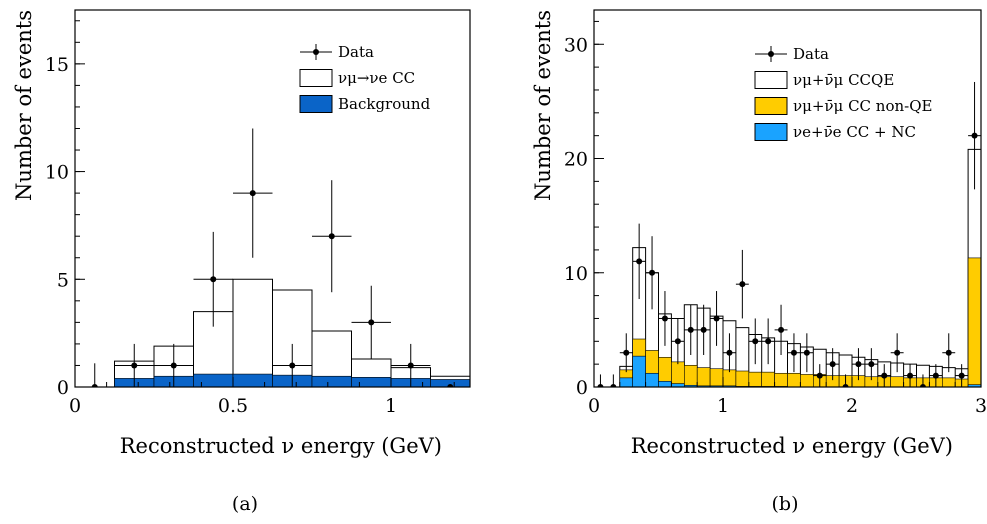 The height and width of the screenshot is (524, 987). I want to click on legend-label: νe+ν̄e CC + NC, so click(854, 132).